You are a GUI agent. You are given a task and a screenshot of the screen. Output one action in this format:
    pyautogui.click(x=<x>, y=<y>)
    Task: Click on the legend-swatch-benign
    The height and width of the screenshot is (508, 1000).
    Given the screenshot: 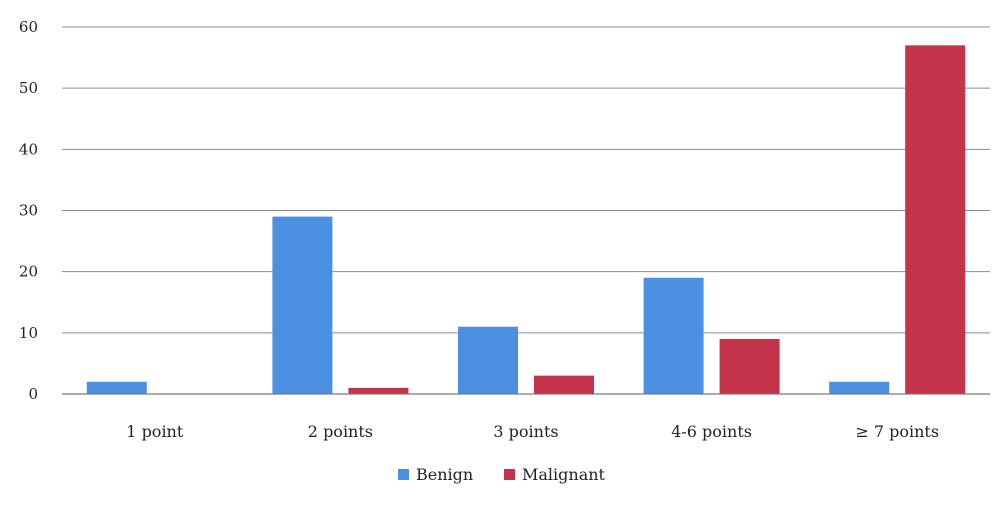 What is the action you would take?
    pyautogui.click(x=403, y=474)
    